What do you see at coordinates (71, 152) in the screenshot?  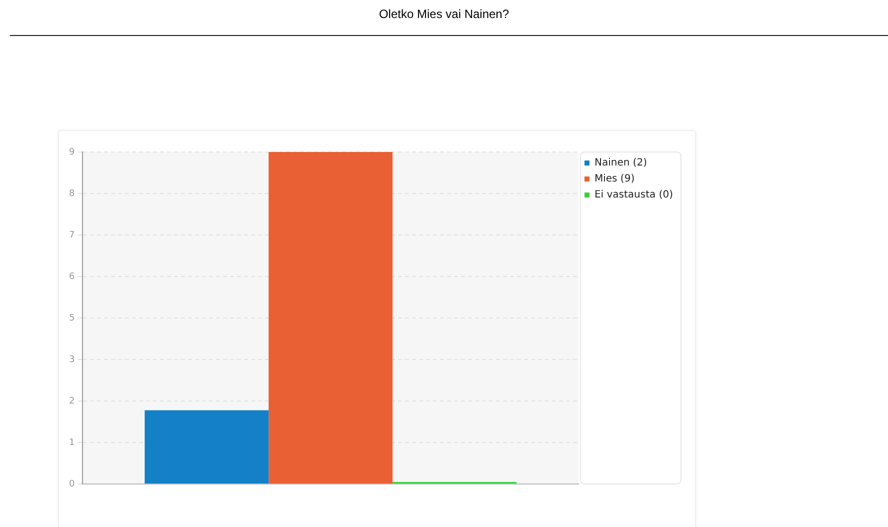 I see `y-tick-label: 9` at bounding box center [71, 152].